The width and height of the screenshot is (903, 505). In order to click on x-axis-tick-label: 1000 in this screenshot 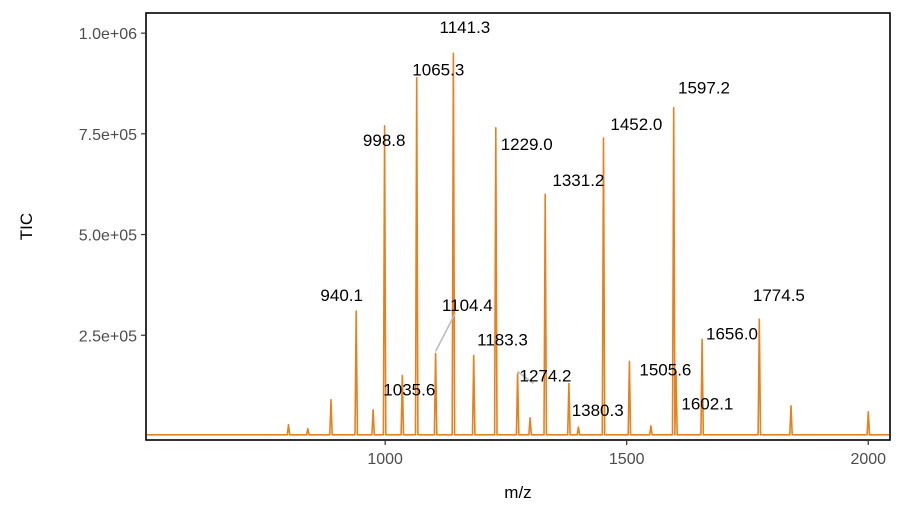, I will do `click(385, 459)`.